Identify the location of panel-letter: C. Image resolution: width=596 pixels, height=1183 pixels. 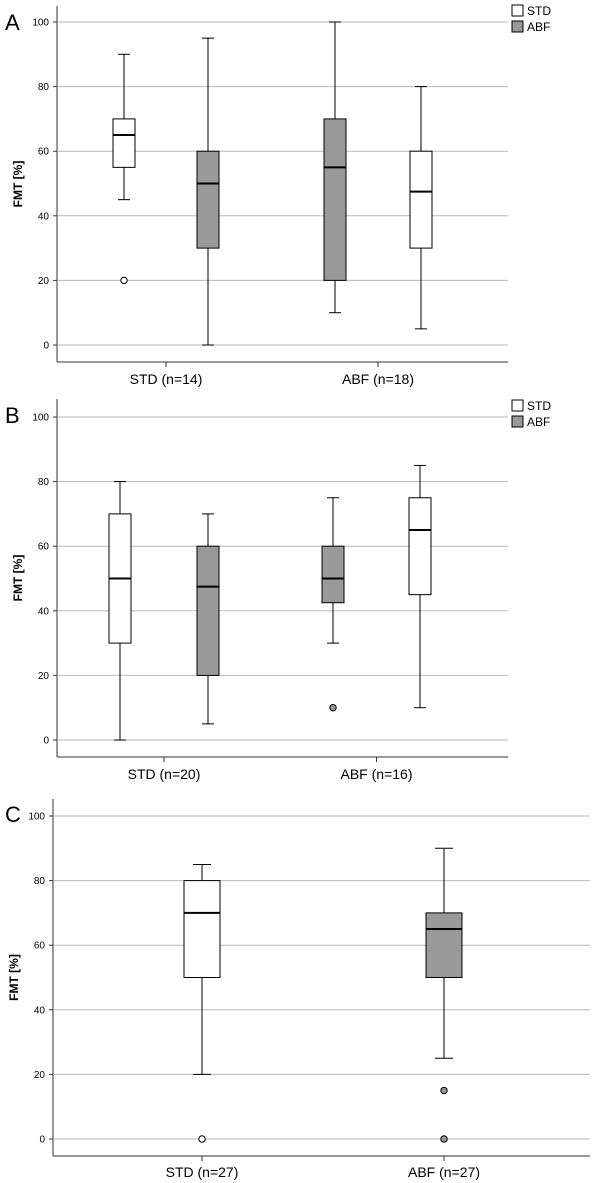
(13, 814).